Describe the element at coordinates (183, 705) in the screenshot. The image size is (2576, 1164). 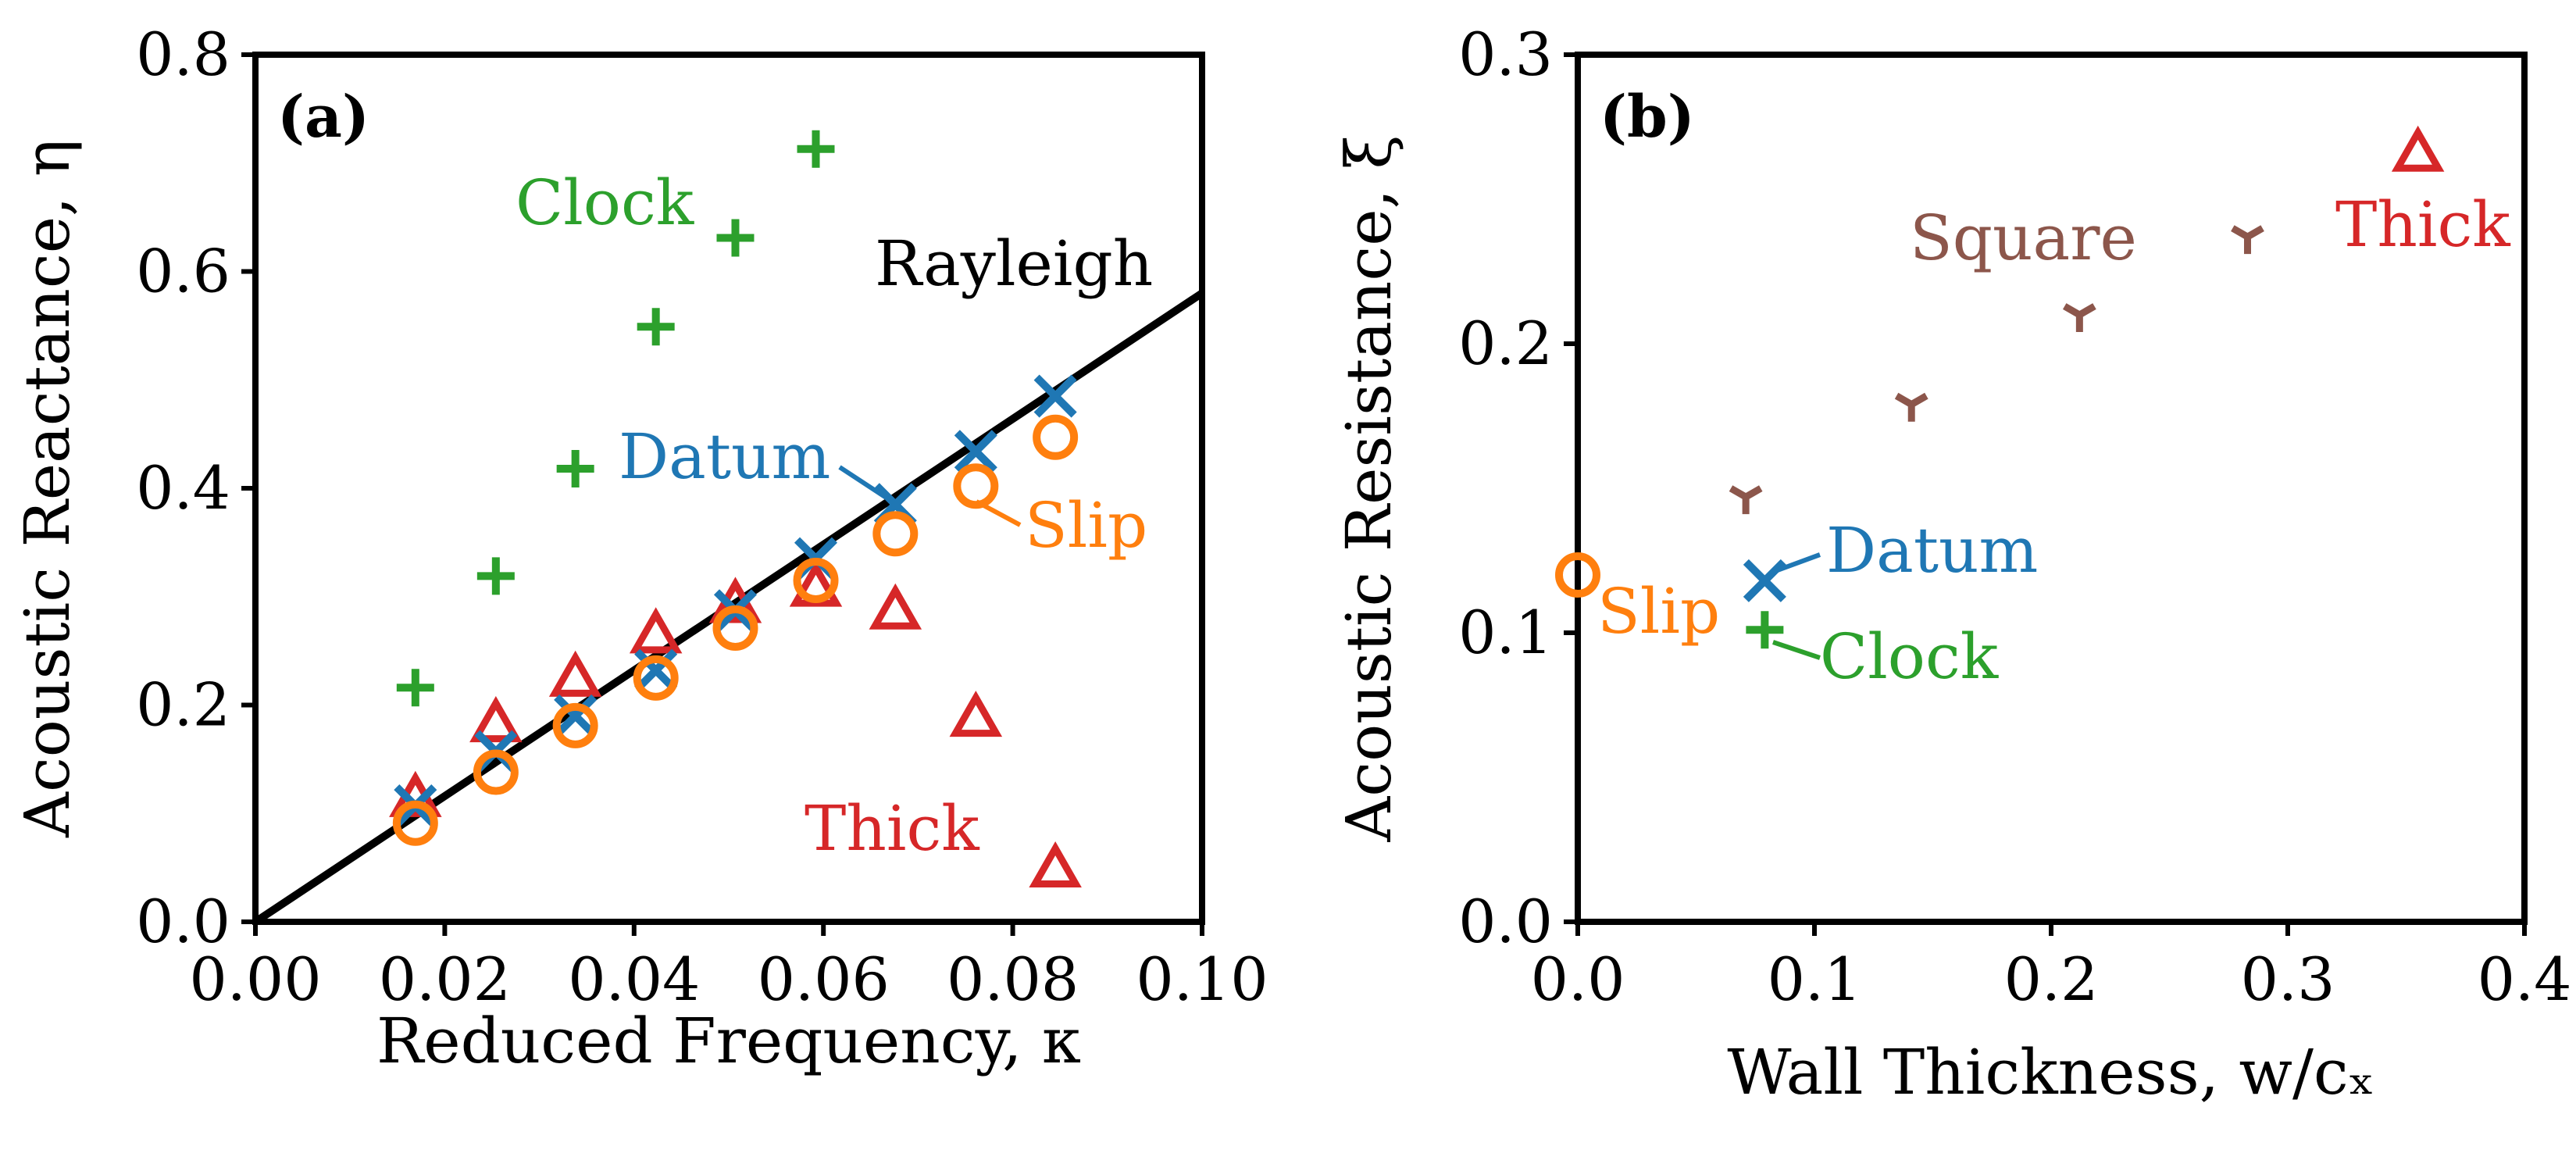
I see `panel-a-ytick-label: 0.2` at that location.